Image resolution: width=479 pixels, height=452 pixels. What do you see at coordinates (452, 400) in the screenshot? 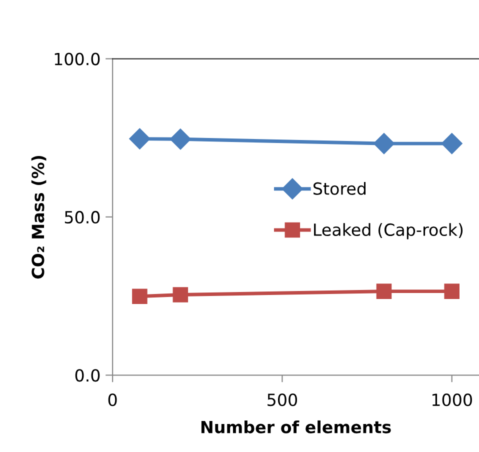
I see `x-tick-label: 1000` at bounding box center [452, 400].